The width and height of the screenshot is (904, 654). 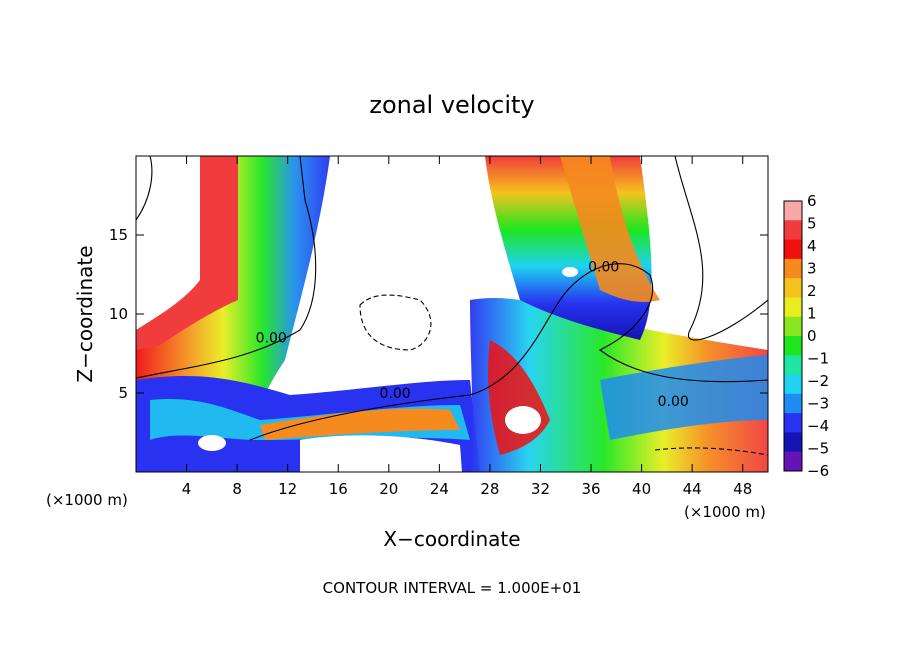 What do you see at coordinates (812, 269) in the screenshot?
I see `colorbar-tick-label: 3` at bounding box center [812, 269].